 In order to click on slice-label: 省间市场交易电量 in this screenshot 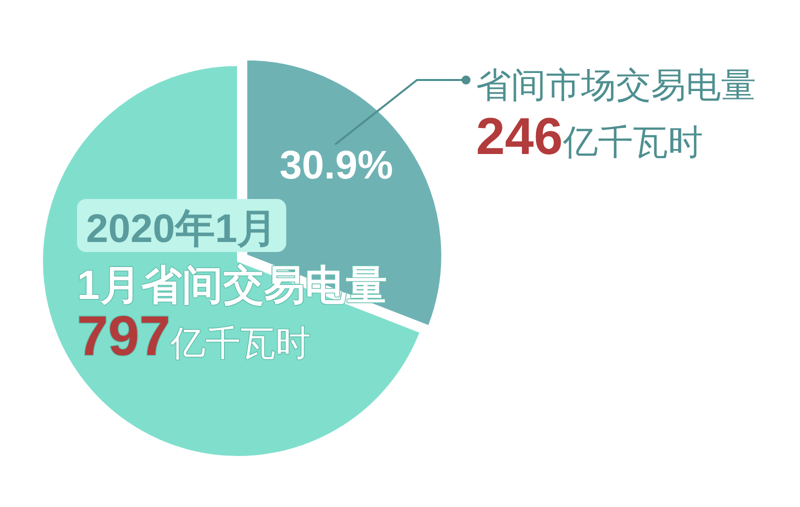, I will do `click(616, 85)`.